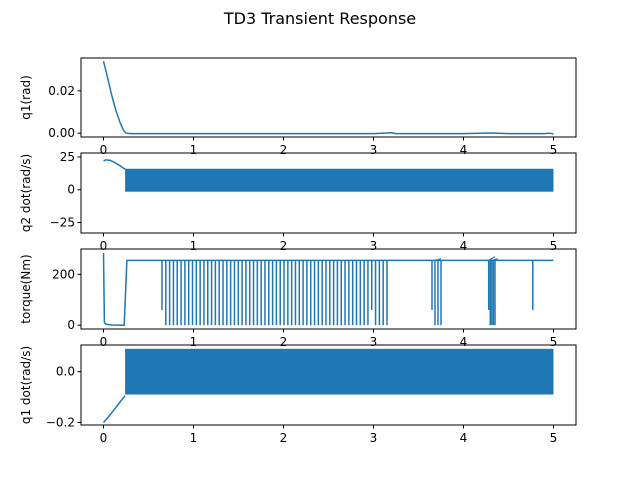 The height and width of the screenshot is (480, 640). Describe the element at coordinates (60, 422) in the screenshot. I see `y-tick-label: −0.2` at that location.